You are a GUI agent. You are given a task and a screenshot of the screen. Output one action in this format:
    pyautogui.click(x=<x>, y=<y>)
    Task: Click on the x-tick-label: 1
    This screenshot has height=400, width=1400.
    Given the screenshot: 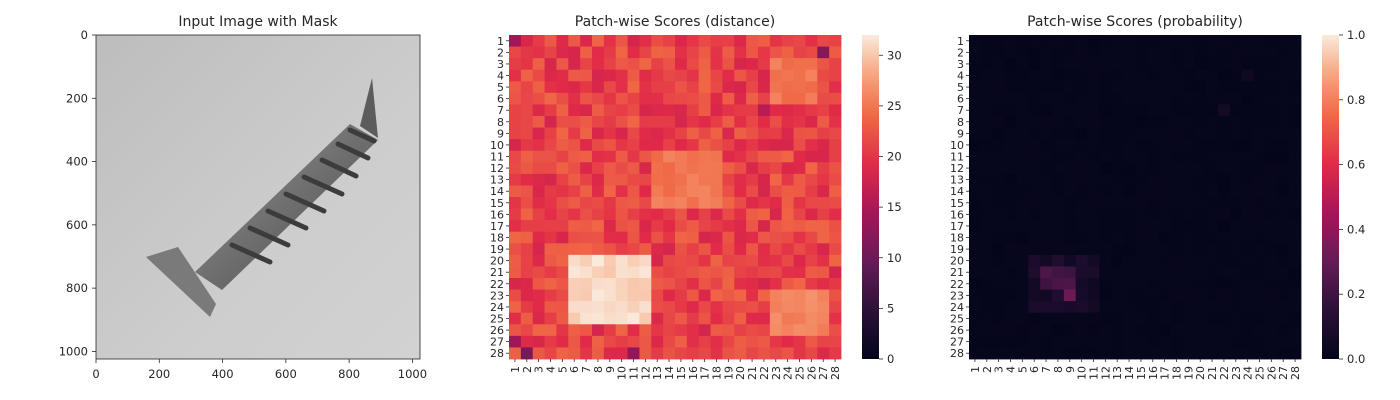 What is the action you would take?
    pyautogui.click(x=975, y=369)
    